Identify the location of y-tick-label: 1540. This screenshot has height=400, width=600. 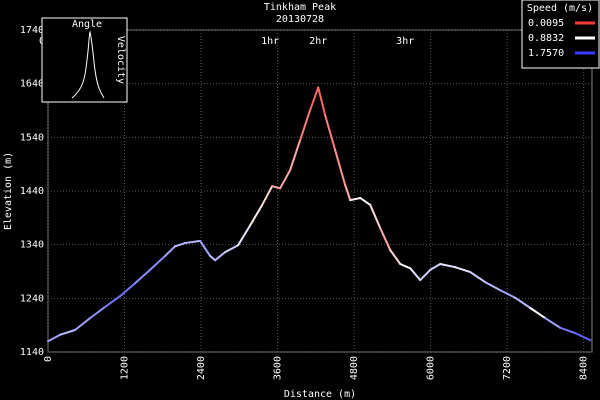
(32, 137).